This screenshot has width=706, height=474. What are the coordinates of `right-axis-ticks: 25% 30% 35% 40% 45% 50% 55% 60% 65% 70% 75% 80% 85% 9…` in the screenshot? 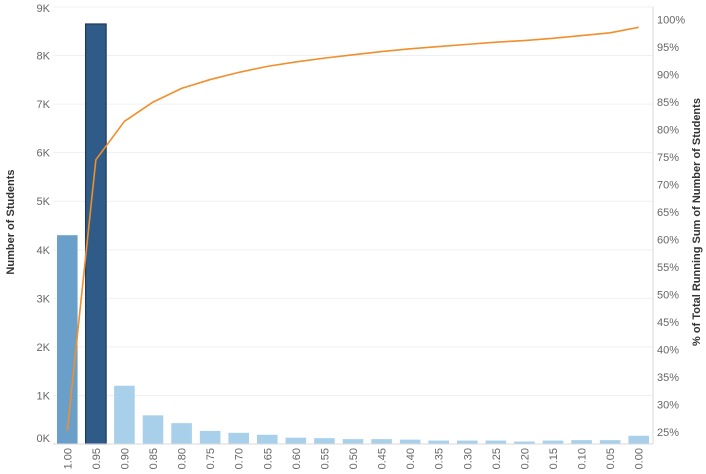 It's located at (671, 227).